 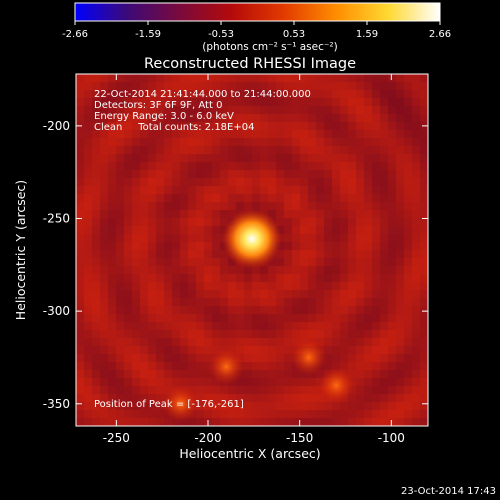 I want to click on colorbar-tick-label: 1.59, so click(x=367, y=34).